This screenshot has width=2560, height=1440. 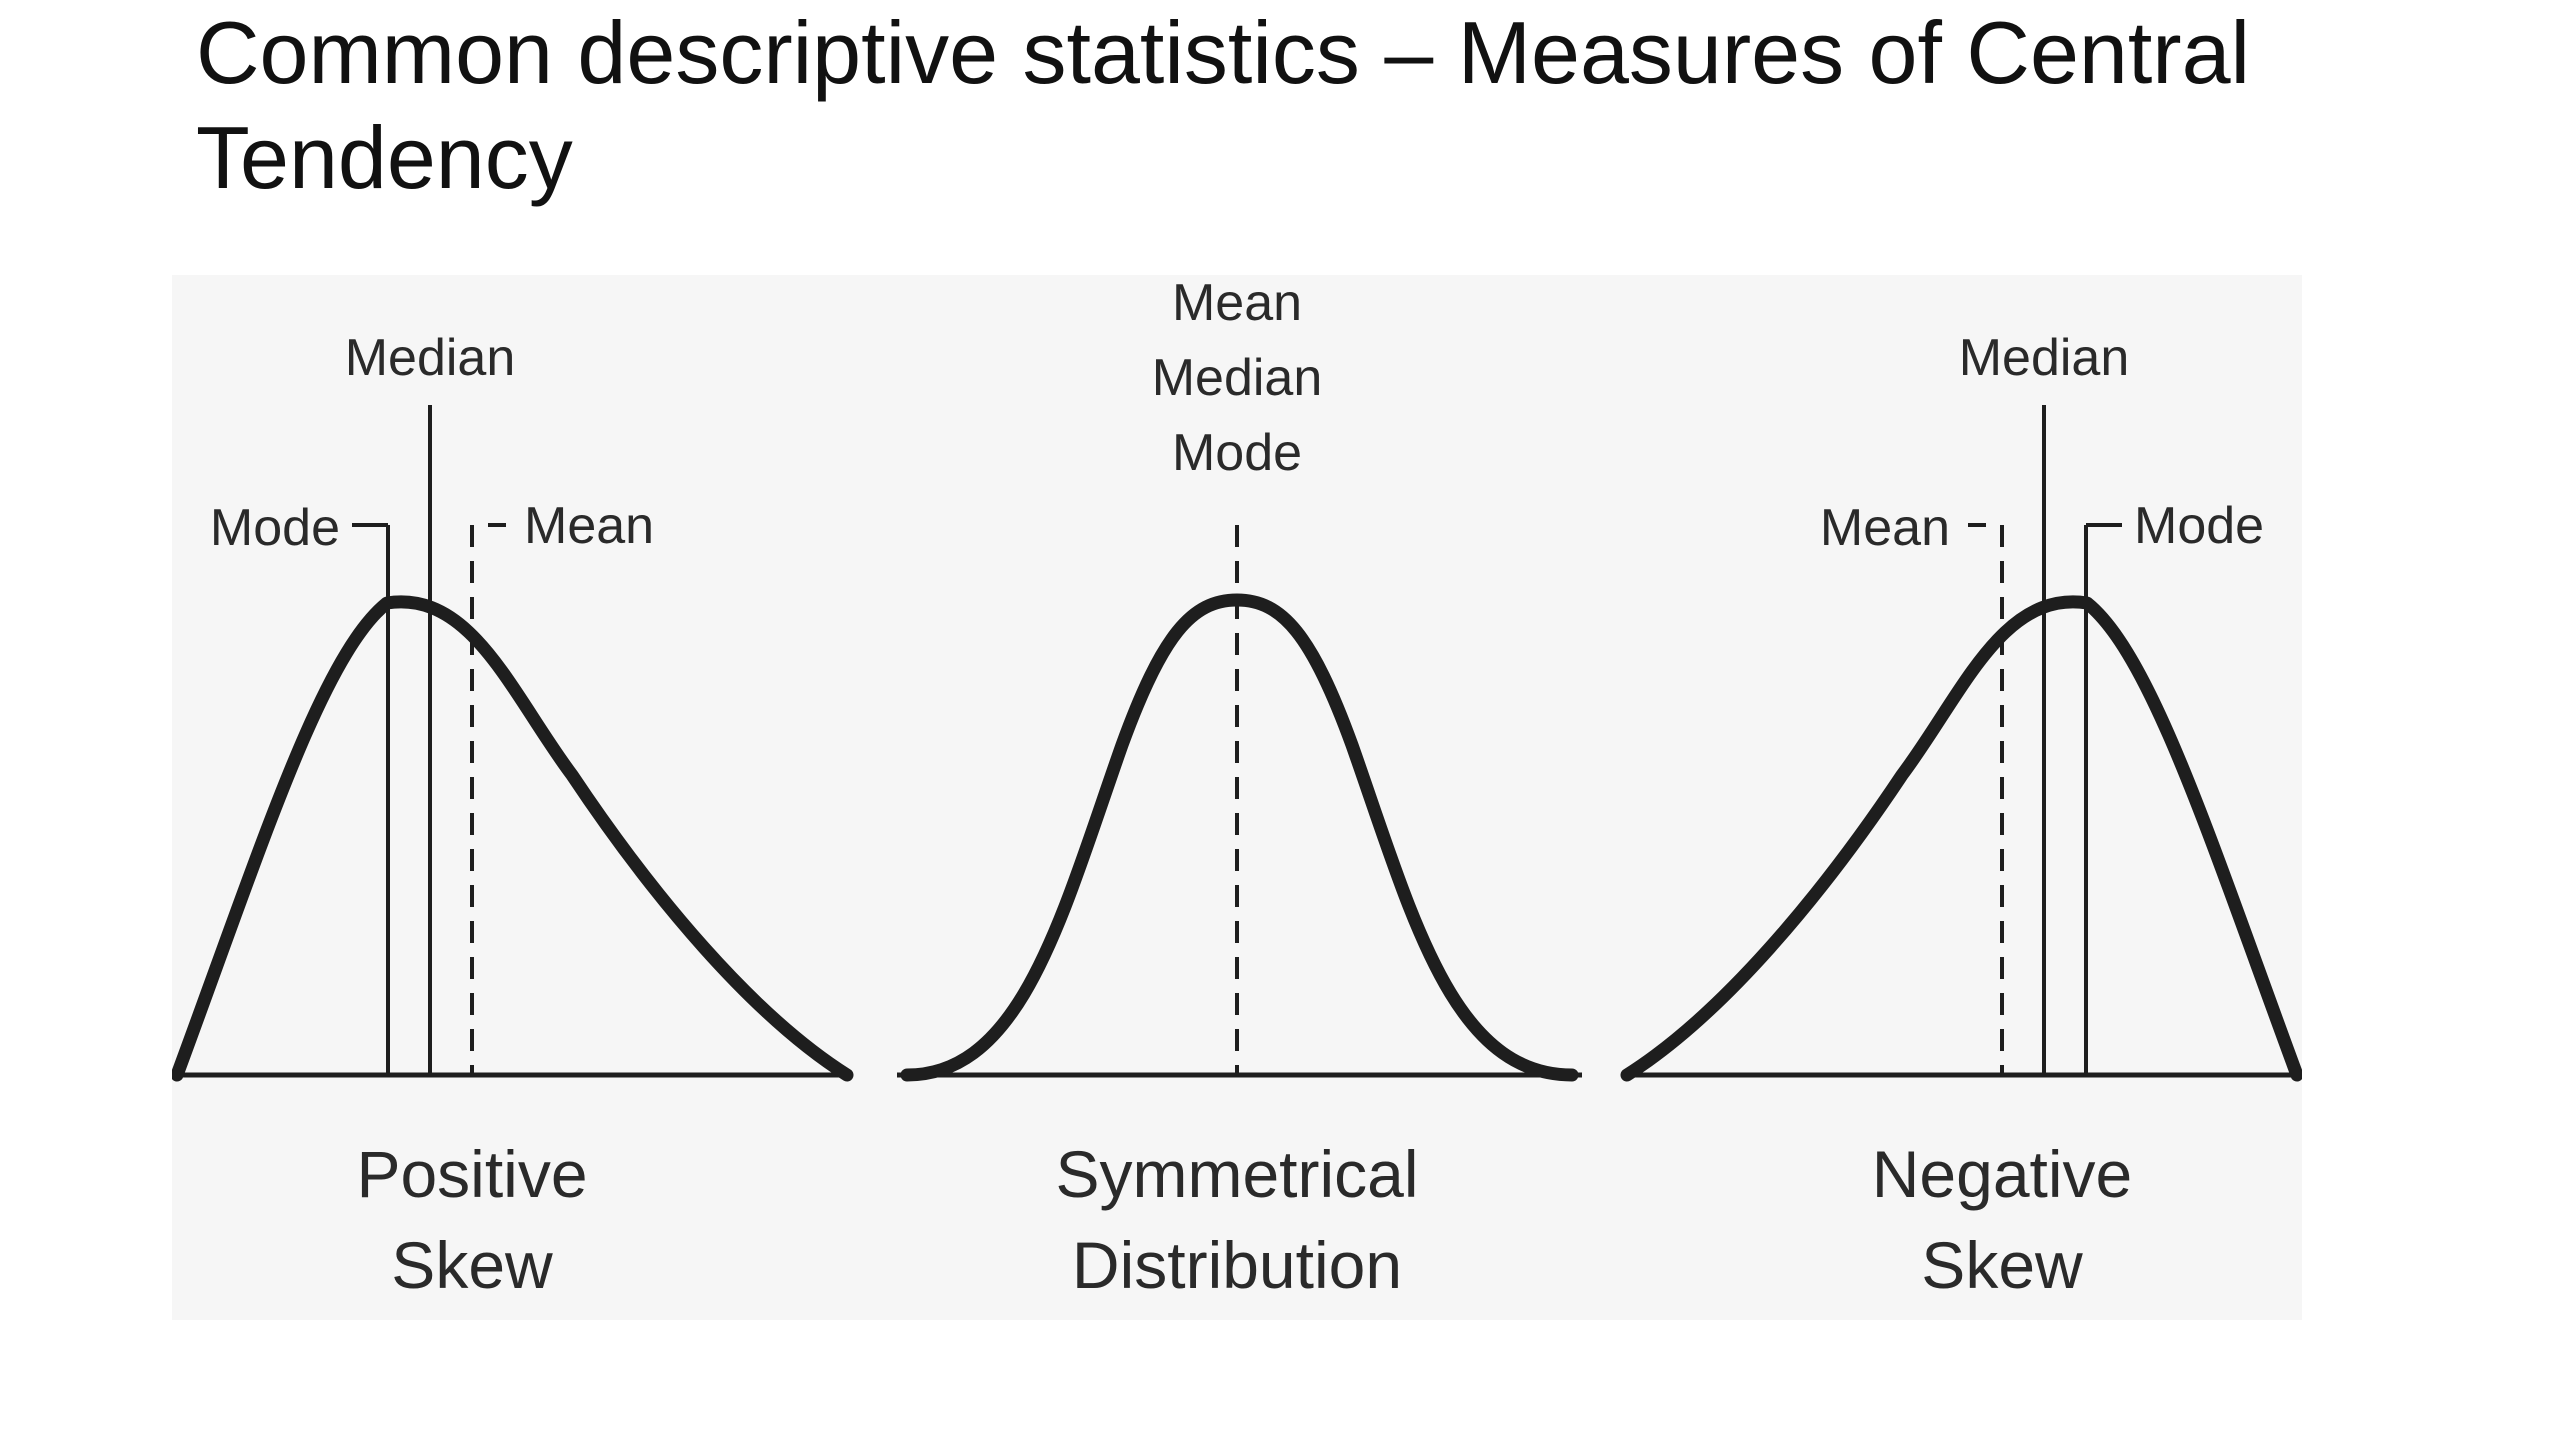 I want to click on positive-skew-caption-line-1: Positive, so click(x=471, y=1174).